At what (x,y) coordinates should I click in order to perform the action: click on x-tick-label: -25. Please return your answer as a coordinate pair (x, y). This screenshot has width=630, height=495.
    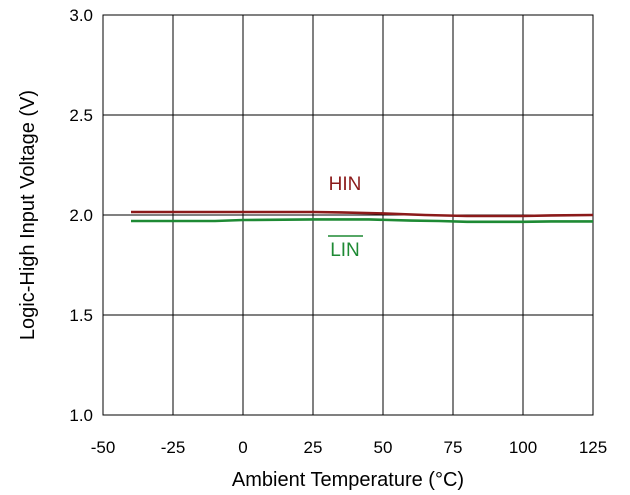
    Looking at the image, I should click on (173, 447).